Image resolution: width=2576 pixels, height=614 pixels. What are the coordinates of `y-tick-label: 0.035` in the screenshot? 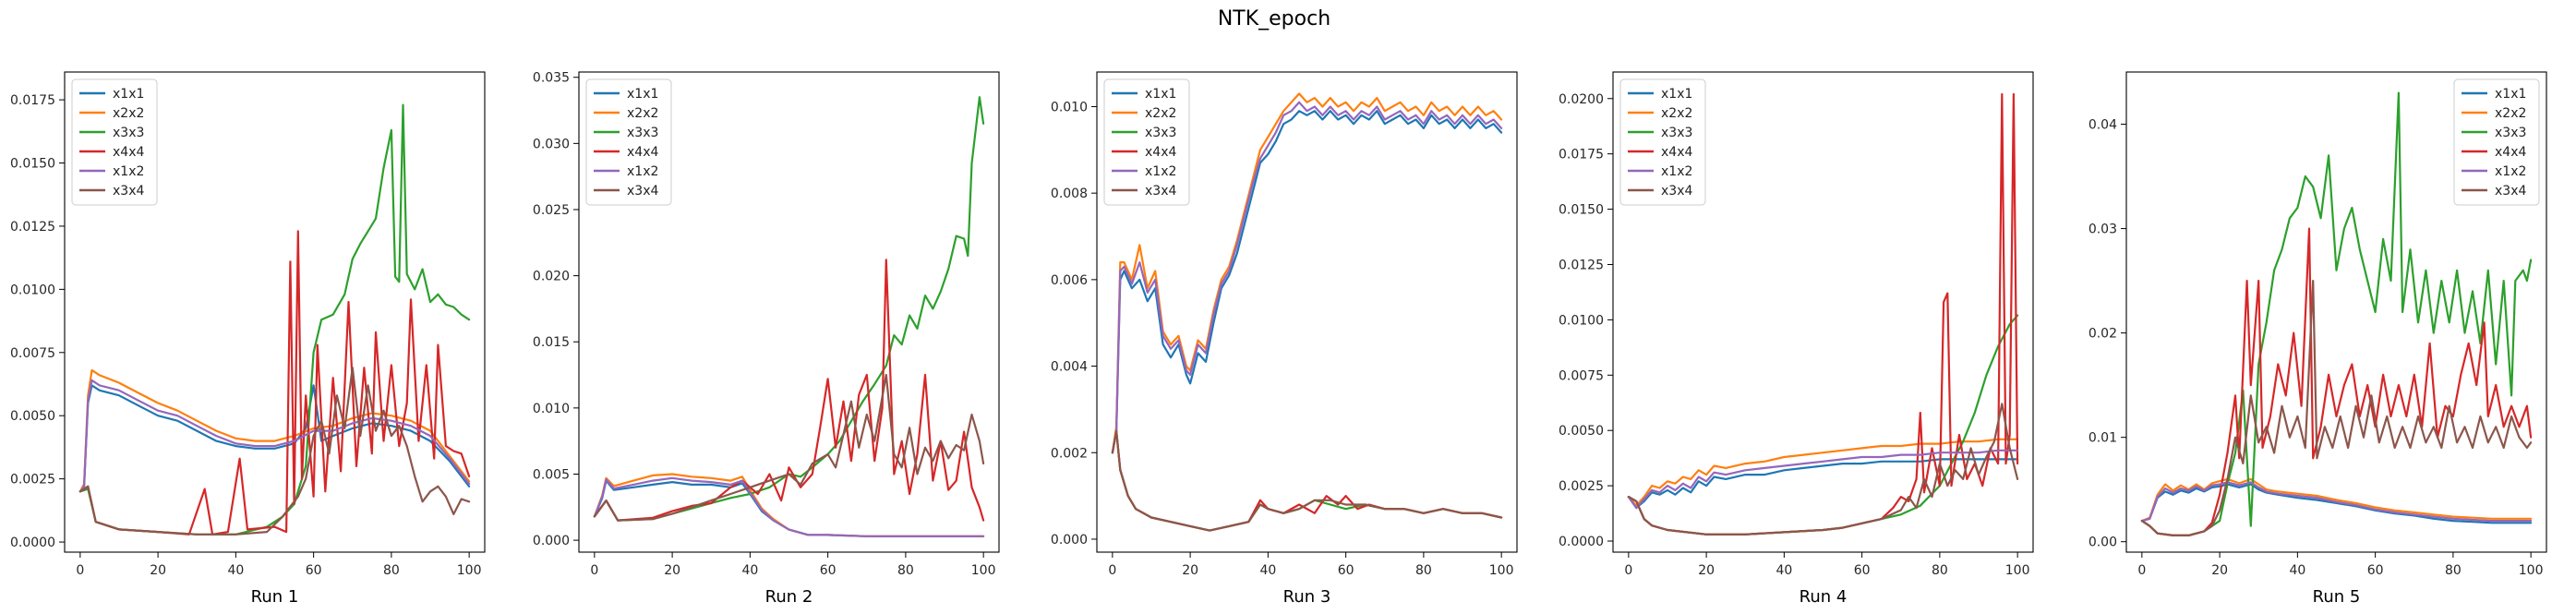 It's located at (551, 78).